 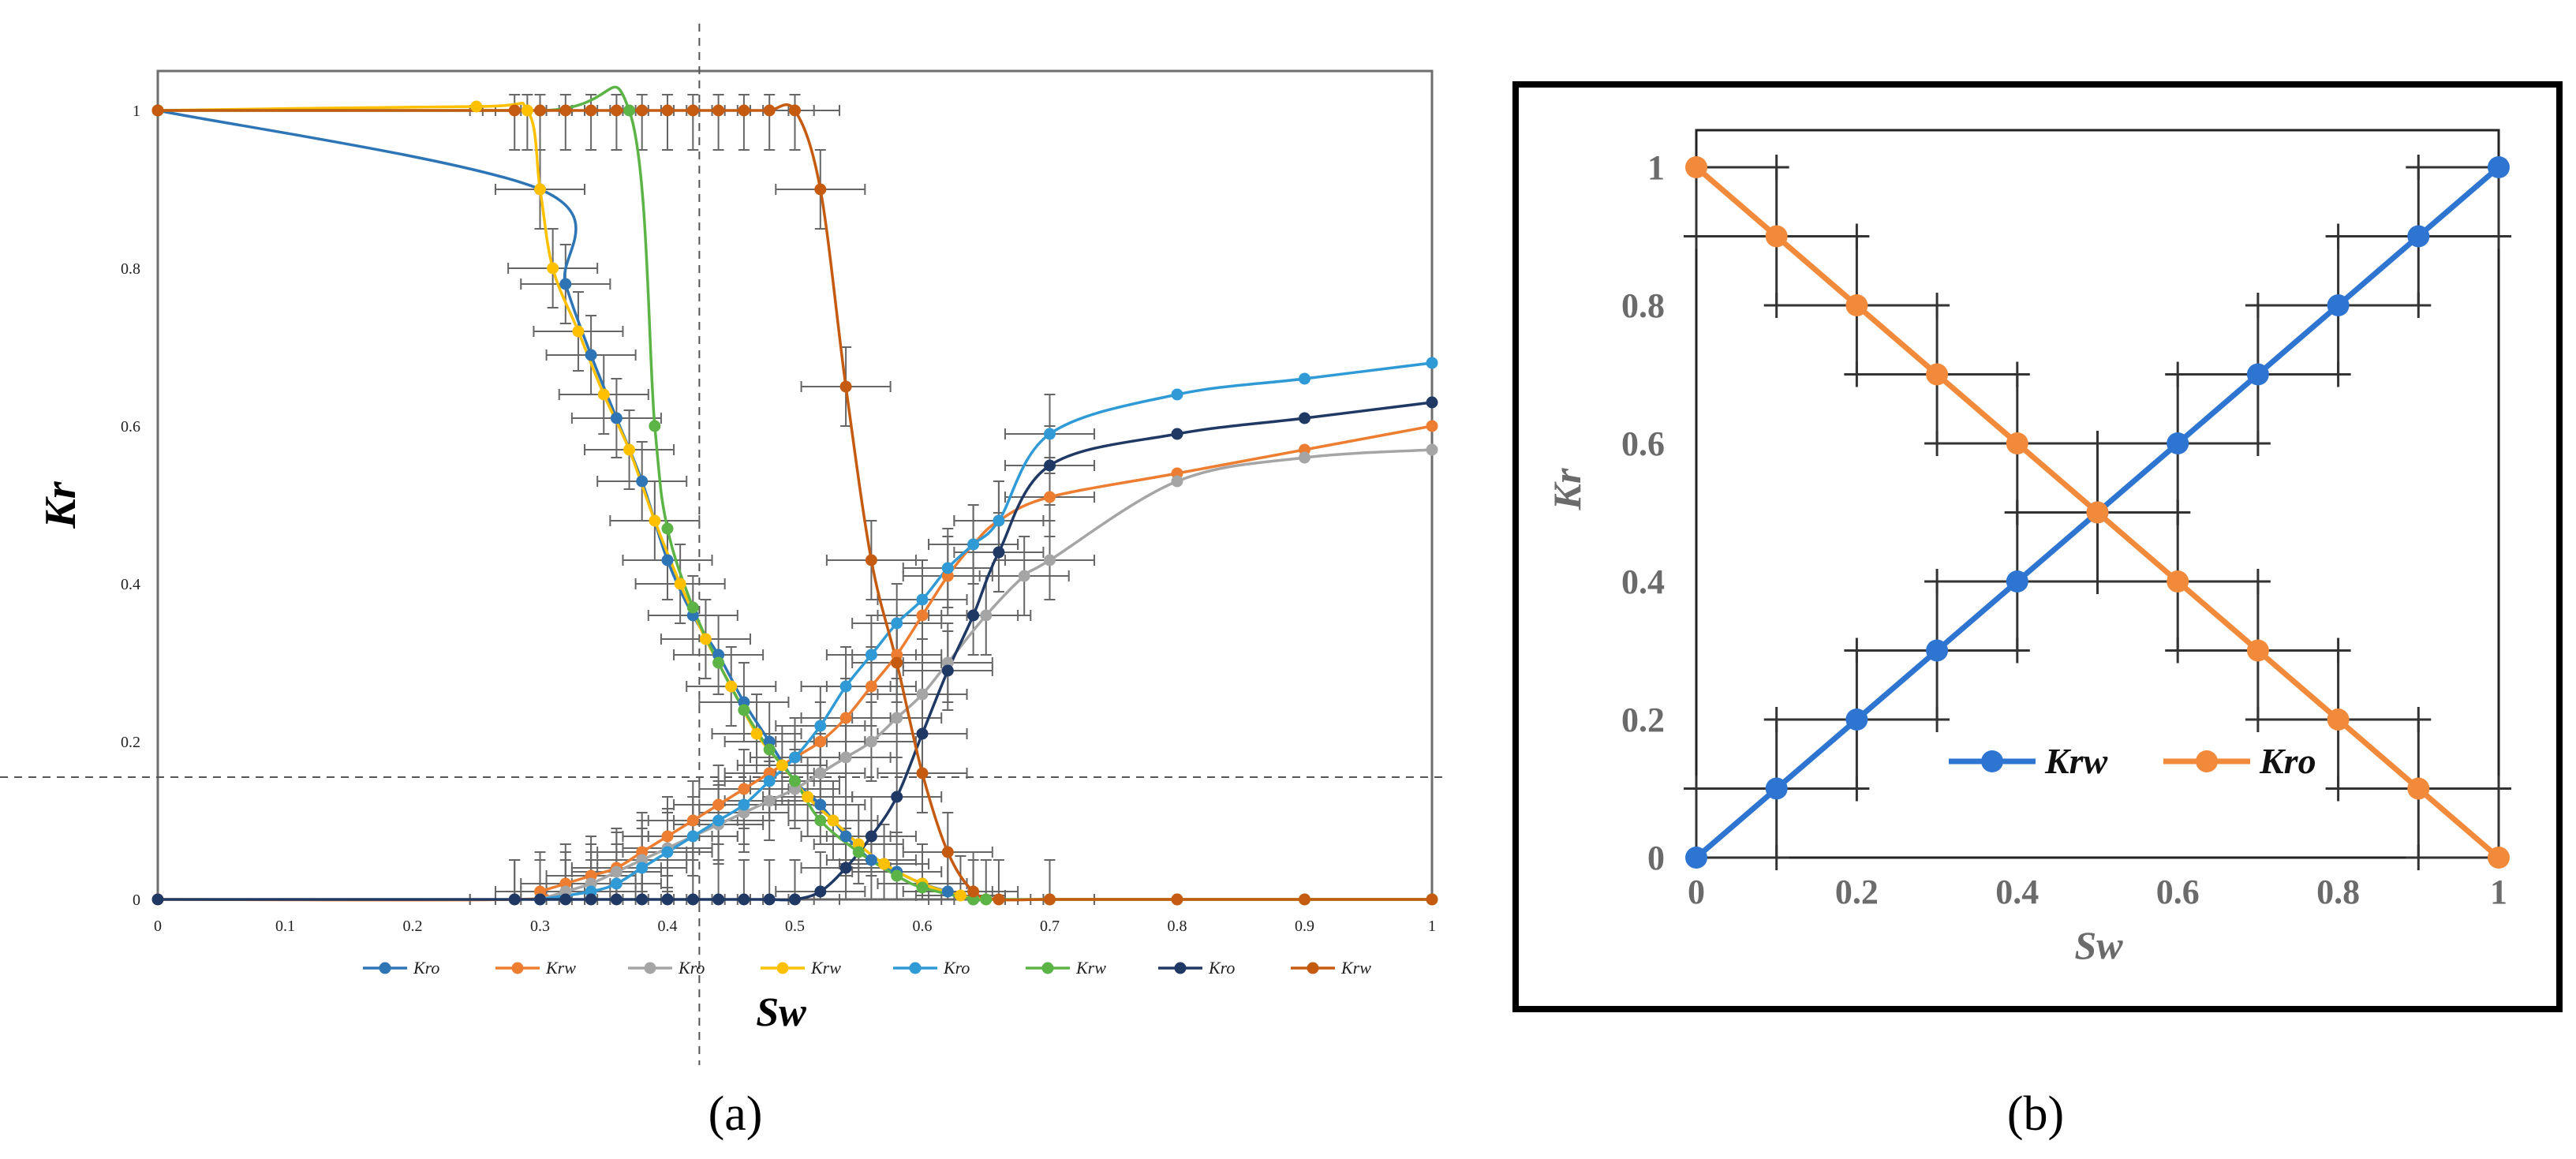 I want to click on chart-a-x-tick-label: 0.2, so click(x=413, y=926).